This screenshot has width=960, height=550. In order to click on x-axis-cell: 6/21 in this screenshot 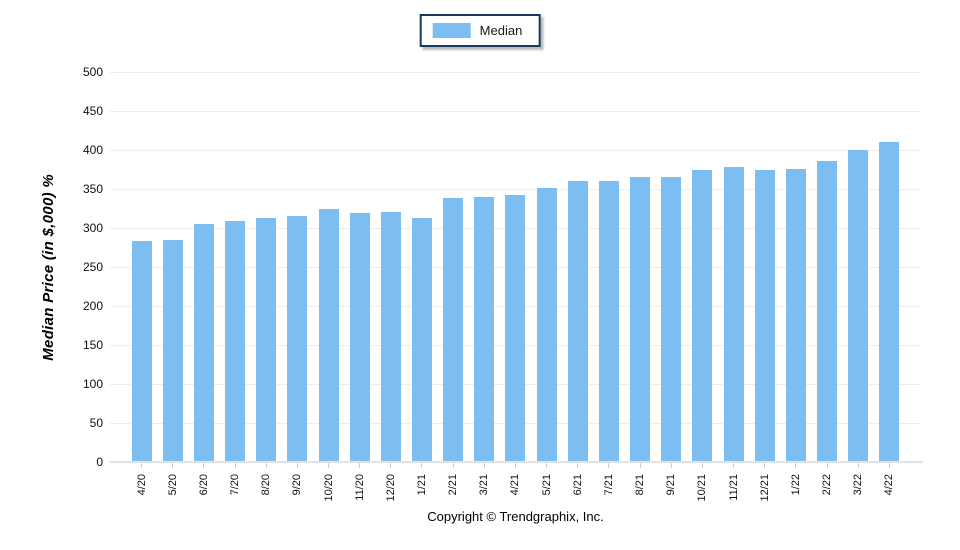, I will do `click(577, 482)`.